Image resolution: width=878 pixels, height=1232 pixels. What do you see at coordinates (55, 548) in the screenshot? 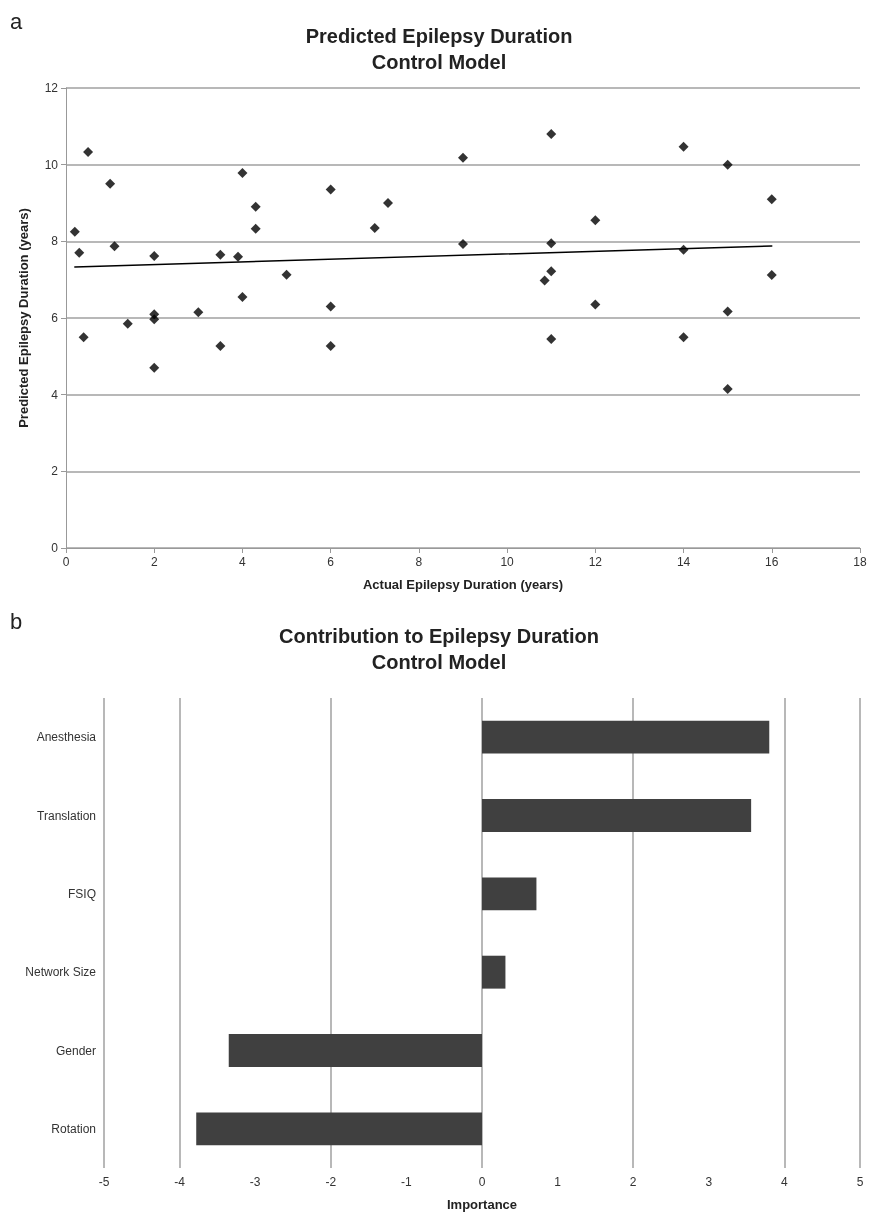
I see `y-tick-label: 0` at bounding box center [55, 548].